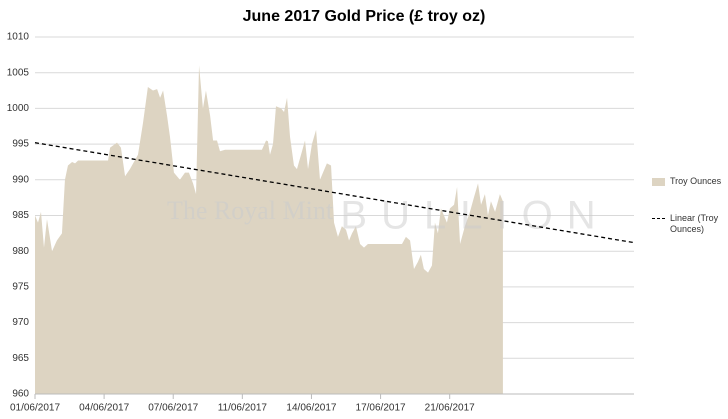 The image size is (728, 419). Describe the element at coordinates (250, 210) in the screenshot. I see `watermark: The Royal Mint` at that location.